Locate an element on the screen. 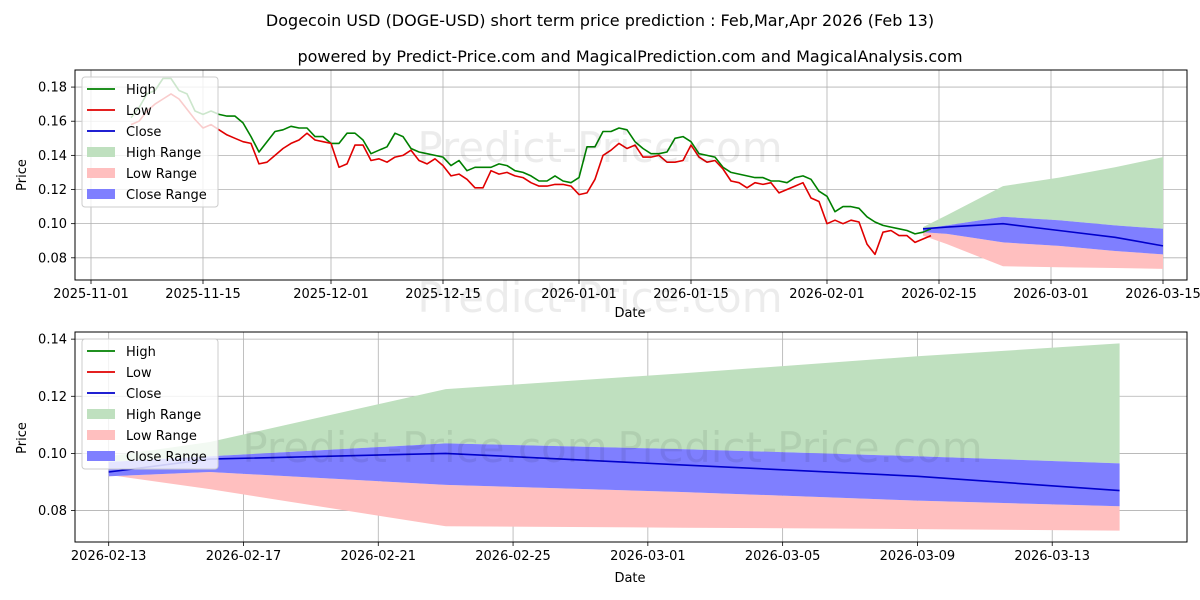 This screenshot has height=600, width=1200. top-legend-box is located at coordinates (150, 142).